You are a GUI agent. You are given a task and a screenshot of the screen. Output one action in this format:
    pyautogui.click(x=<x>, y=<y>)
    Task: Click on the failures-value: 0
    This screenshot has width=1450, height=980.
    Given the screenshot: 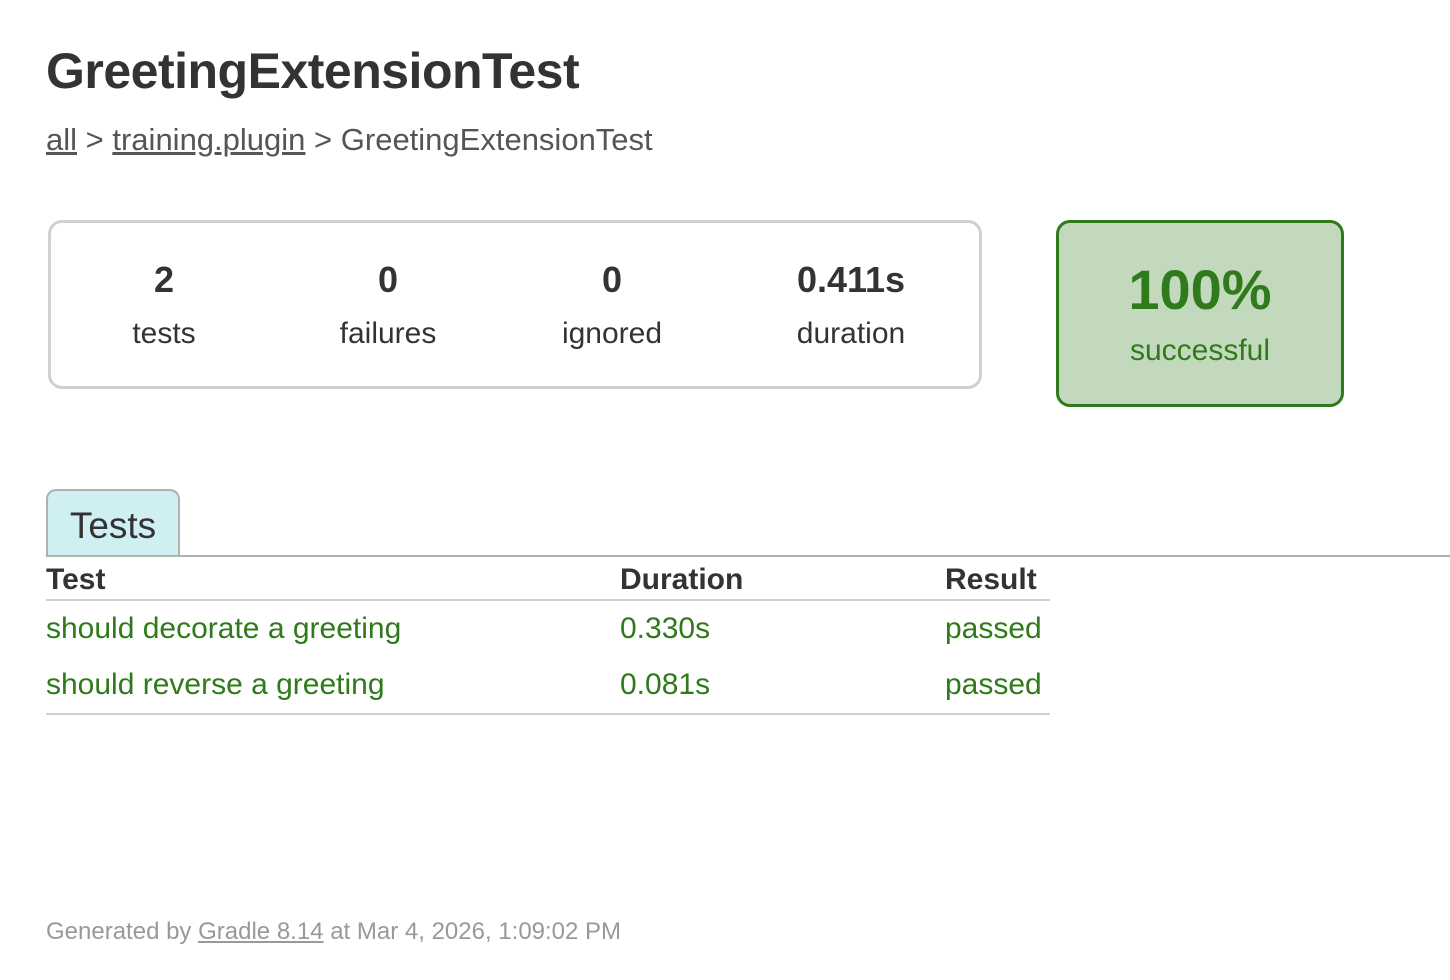 What is the action you would take?
    pyautogui.click(x=388, y=279)
    